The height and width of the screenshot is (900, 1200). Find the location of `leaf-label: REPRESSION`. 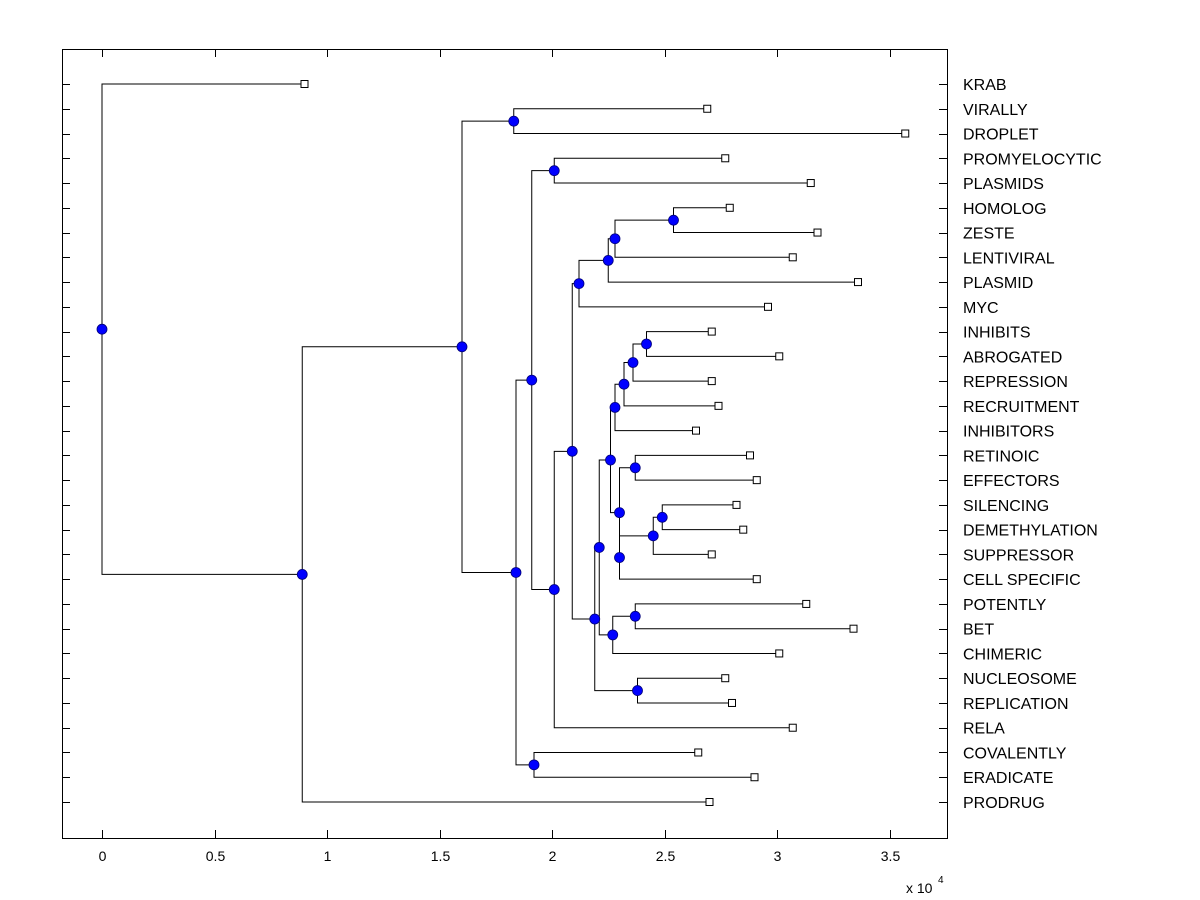

leaf-label: REPRESSION is located at coordinates (1015, 382).